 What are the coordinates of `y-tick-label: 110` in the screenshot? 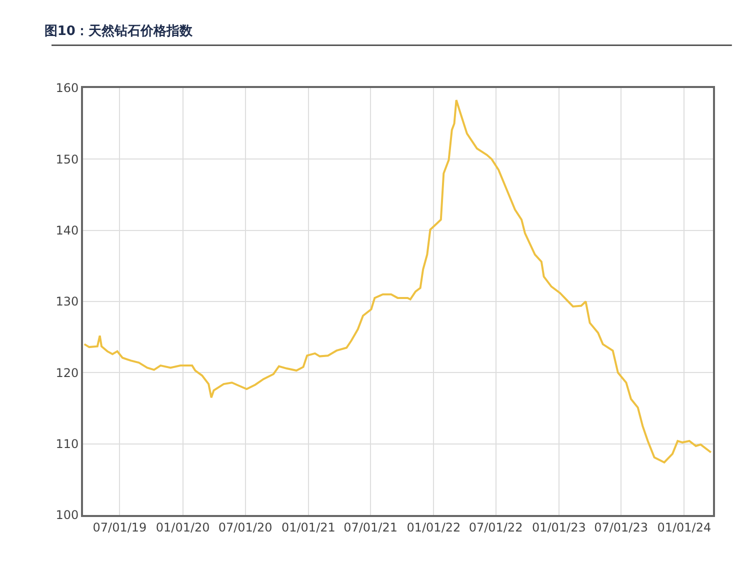 It's located at (67, 444).